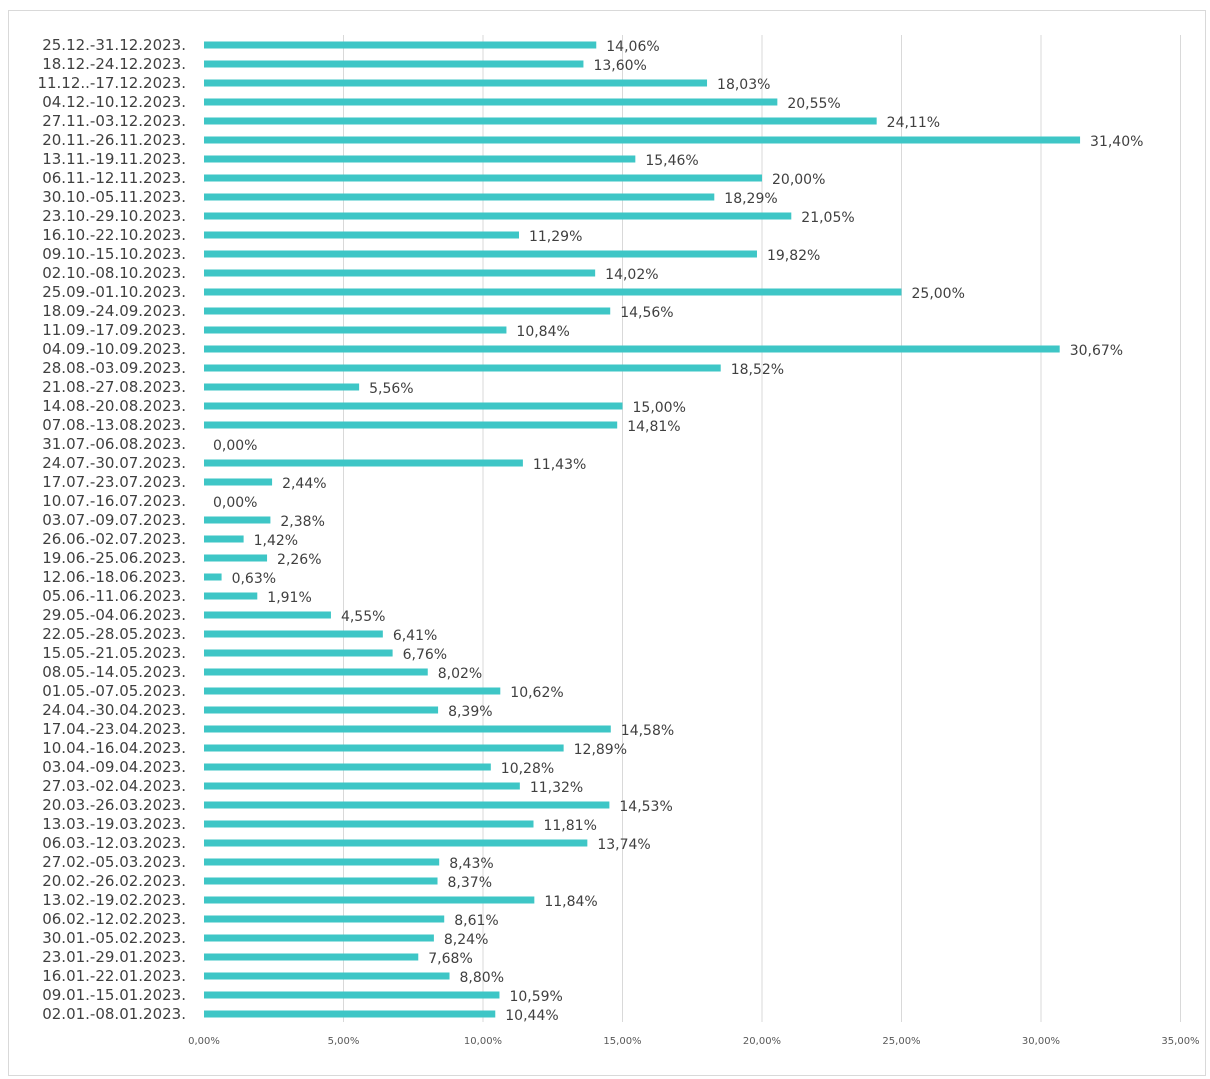  Describe the element at coordinates (114, 767) in the screenshot. I see `category-label: 03.04.-09.04.2023.` at that location.